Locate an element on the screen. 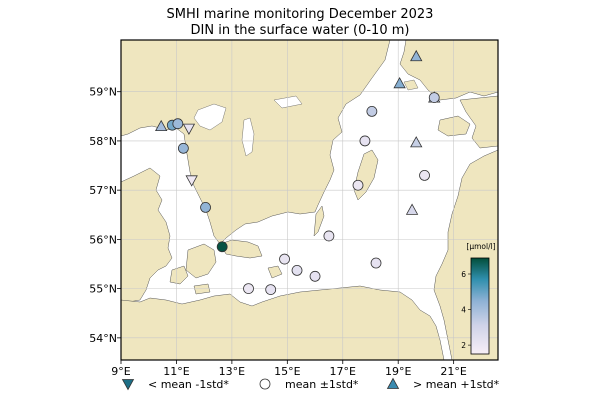 The image size is (600, 409). y-tick-label: 57°N is located at coordinates (103, 190).